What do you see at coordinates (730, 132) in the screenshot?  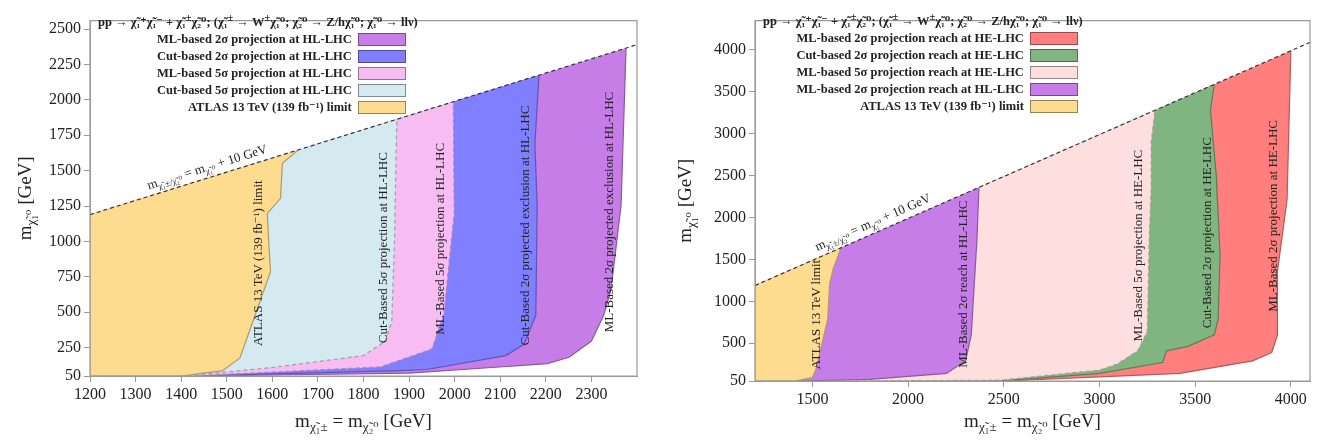 I see `y-tick-label: 3000` at bounding box center [730, 132].